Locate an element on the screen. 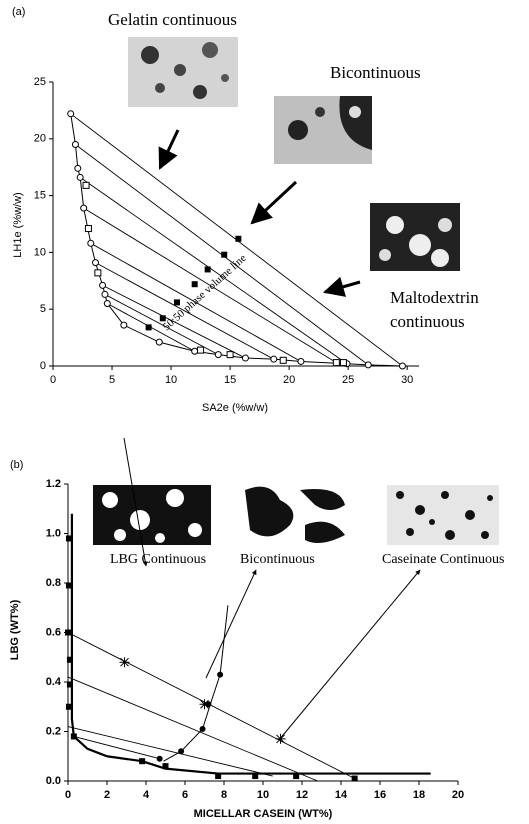  x-tick-label: 15 is located at coordinates (230, 380).